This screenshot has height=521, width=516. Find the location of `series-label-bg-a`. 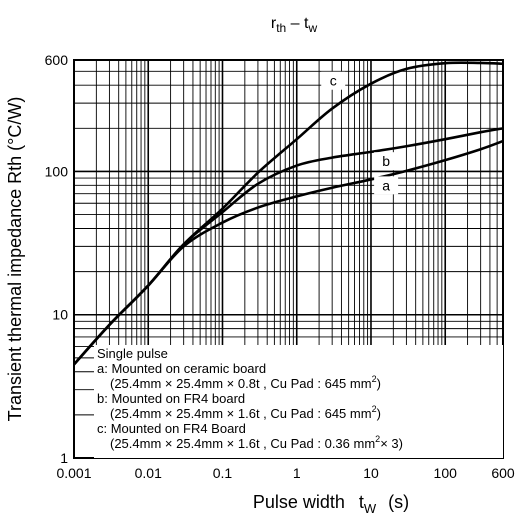

series-label-bg-a is located at coordinates (386, 185).